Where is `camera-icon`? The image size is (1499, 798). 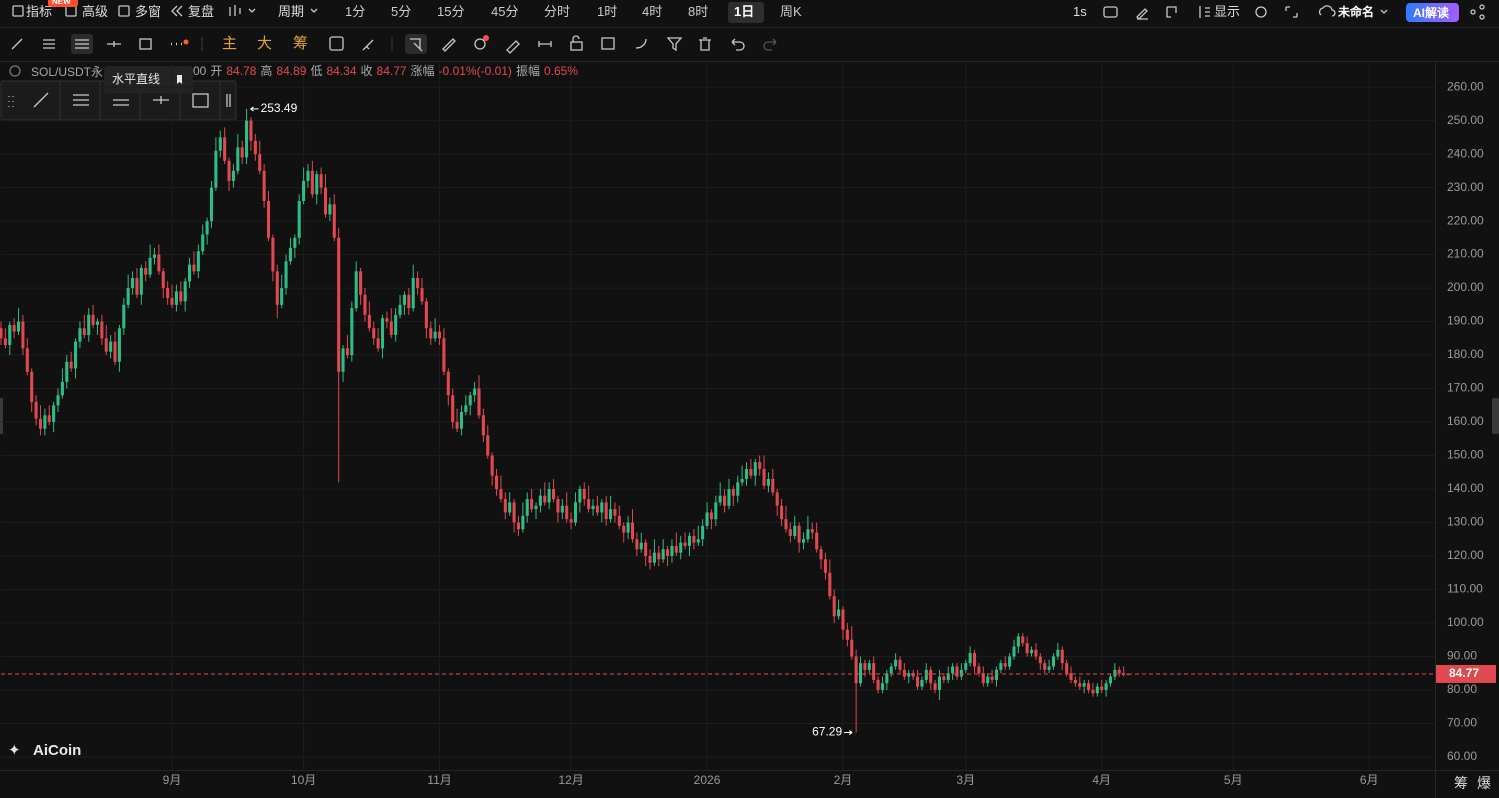 camera-icon is located at coordinates (1110, 12).